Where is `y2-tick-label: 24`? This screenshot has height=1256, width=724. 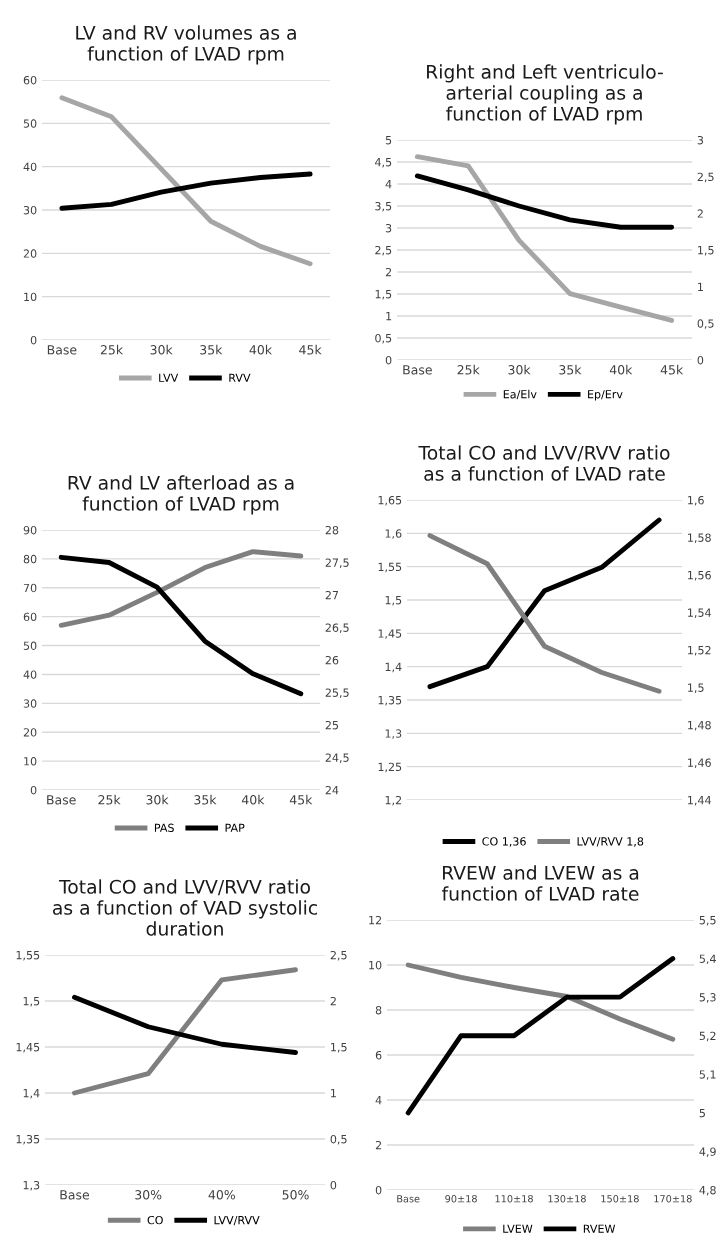
y2-tick-label: 24 is located at coordinates (332, 790).